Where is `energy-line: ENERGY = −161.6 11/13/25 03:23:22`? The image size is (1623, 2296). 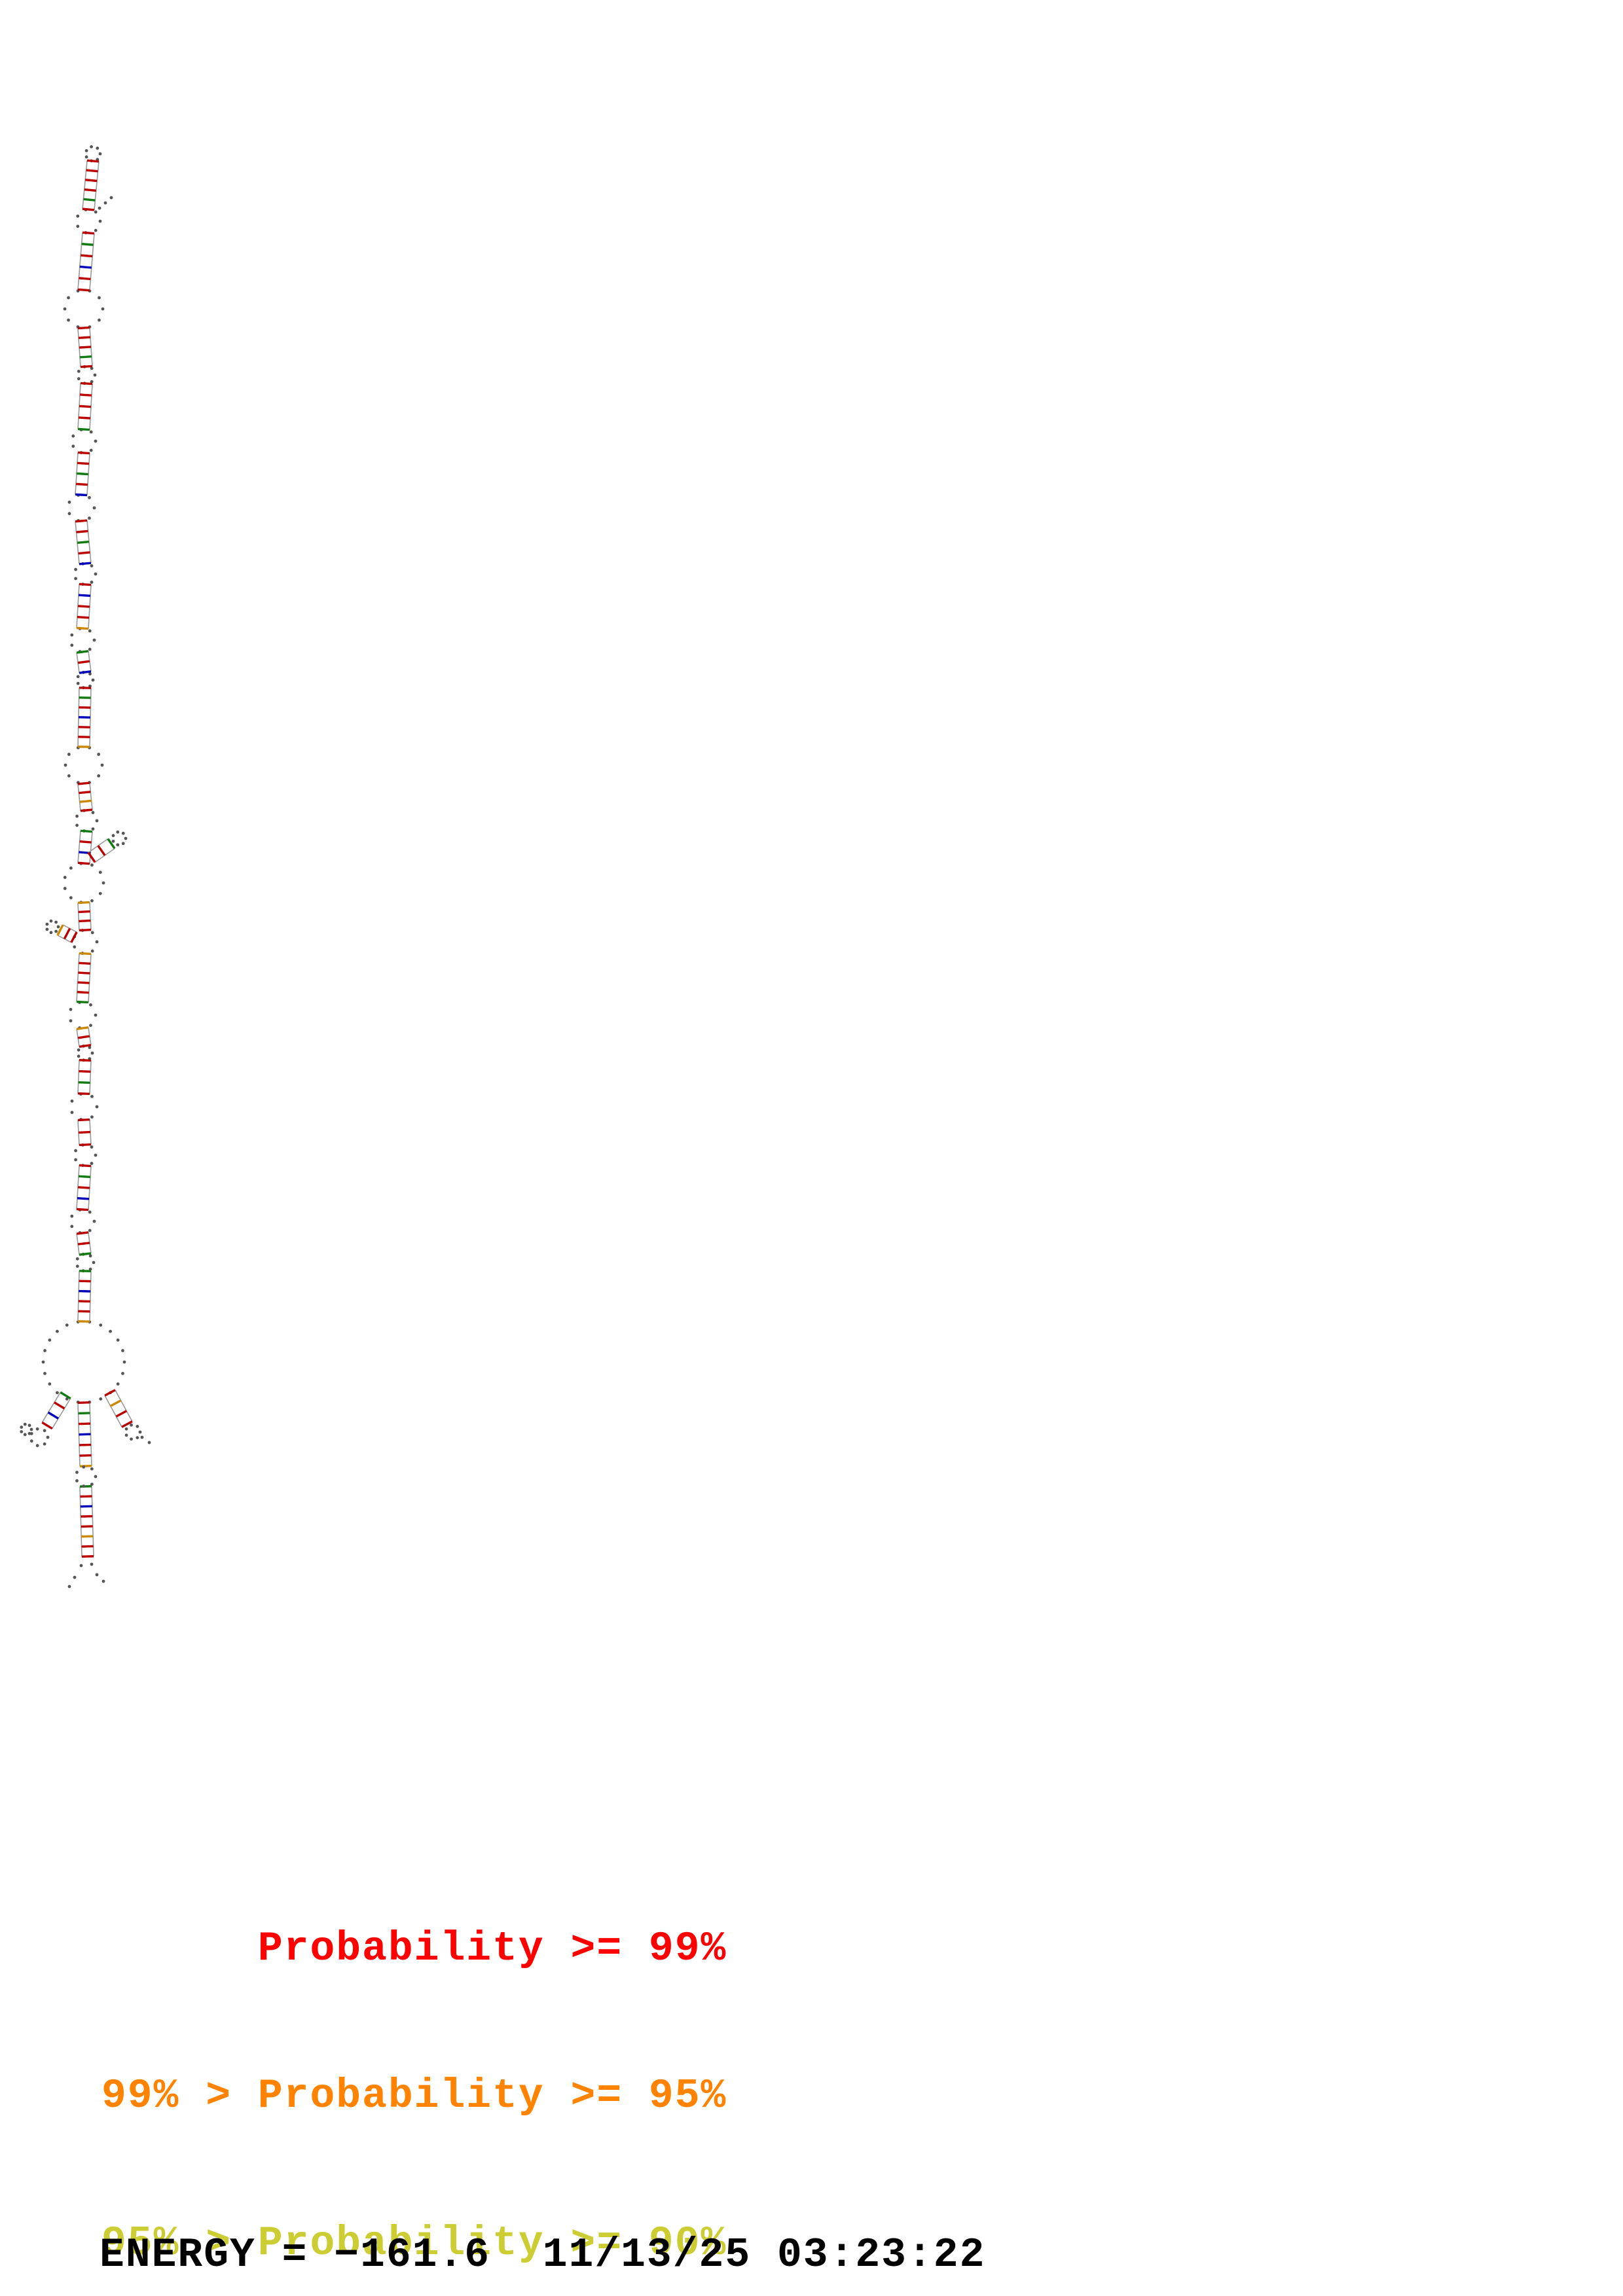
energy-line: ENERGY = −161.6 11/13/25 03:23:22 is located at coordinates (543, 2255).